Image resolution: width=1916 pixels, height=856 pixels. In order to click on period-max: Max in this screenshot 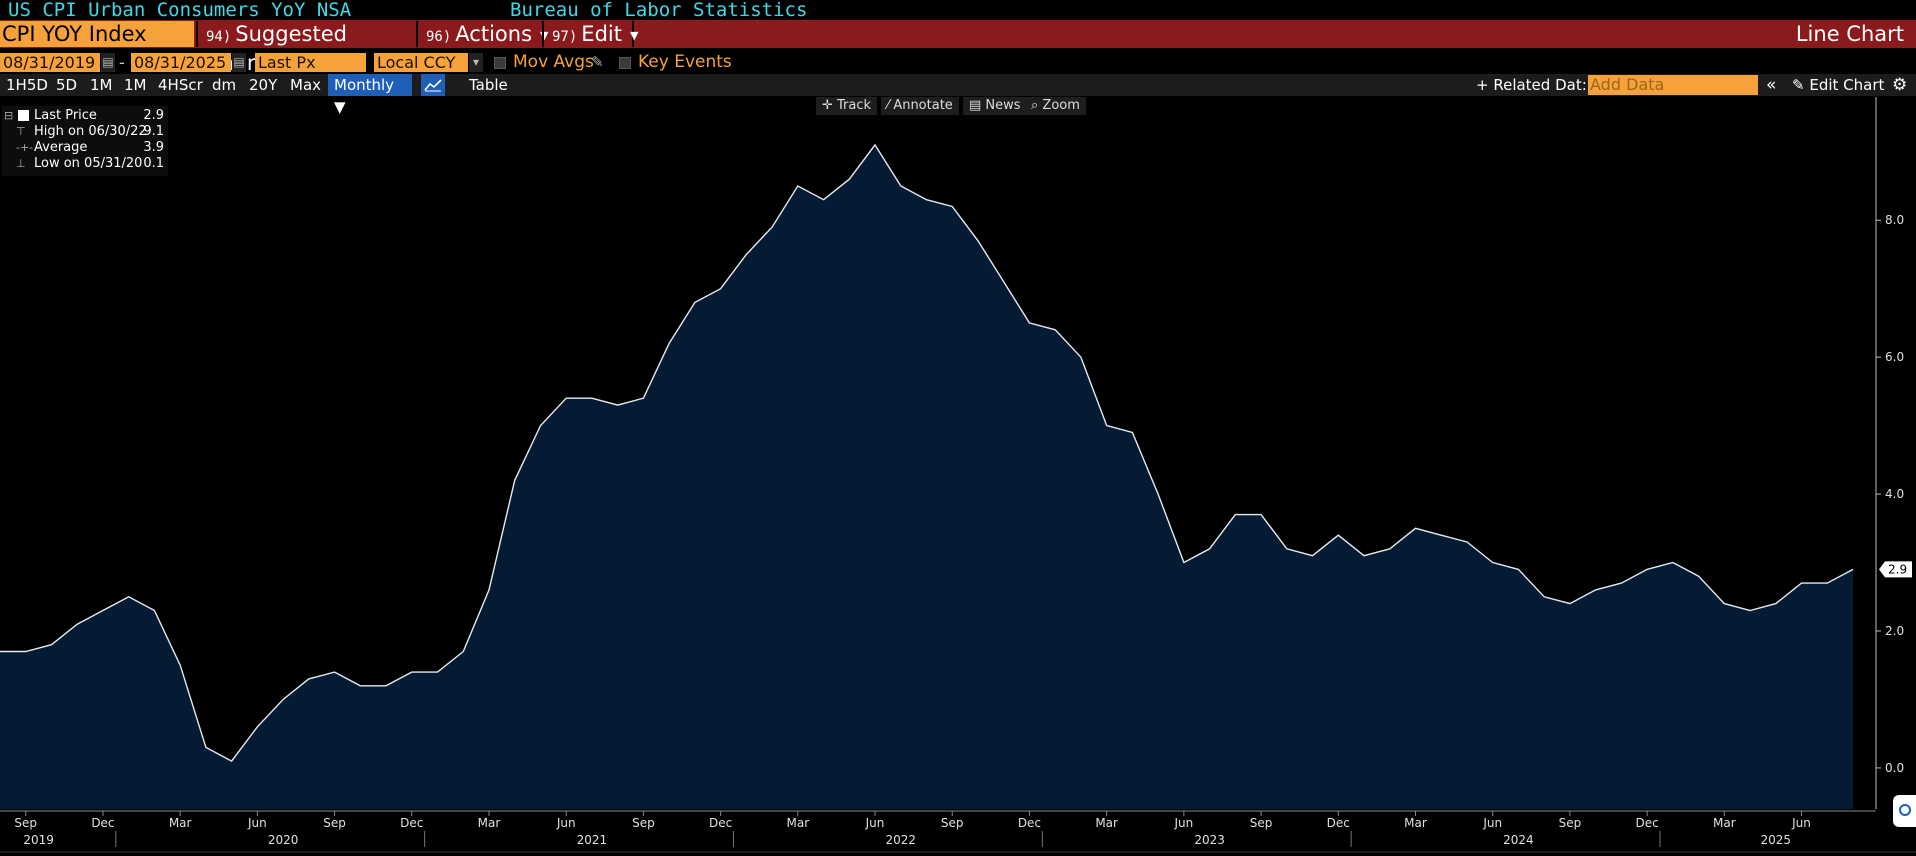, I will do `click(306, 85)`.